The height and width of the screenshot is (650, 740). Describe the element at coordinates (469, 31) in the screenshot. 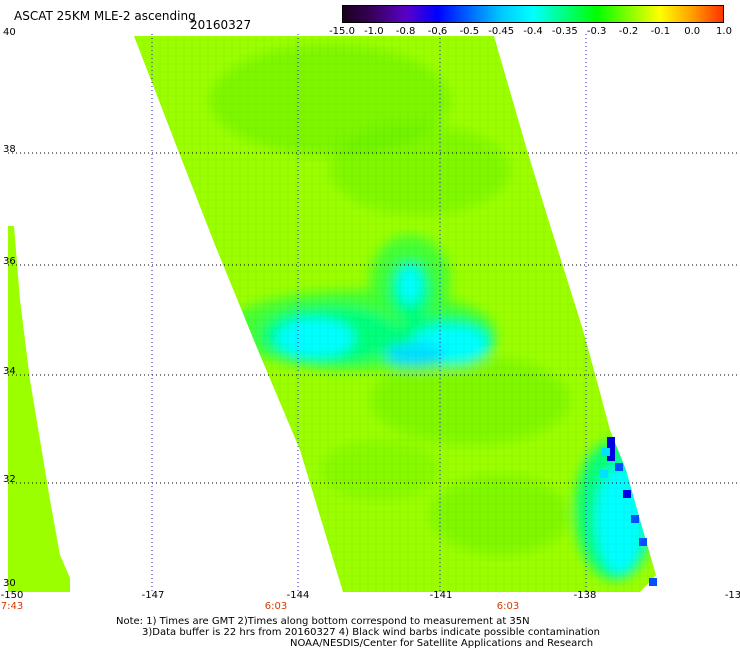

I see `colorbar-tick-label: -0.5` at that location.